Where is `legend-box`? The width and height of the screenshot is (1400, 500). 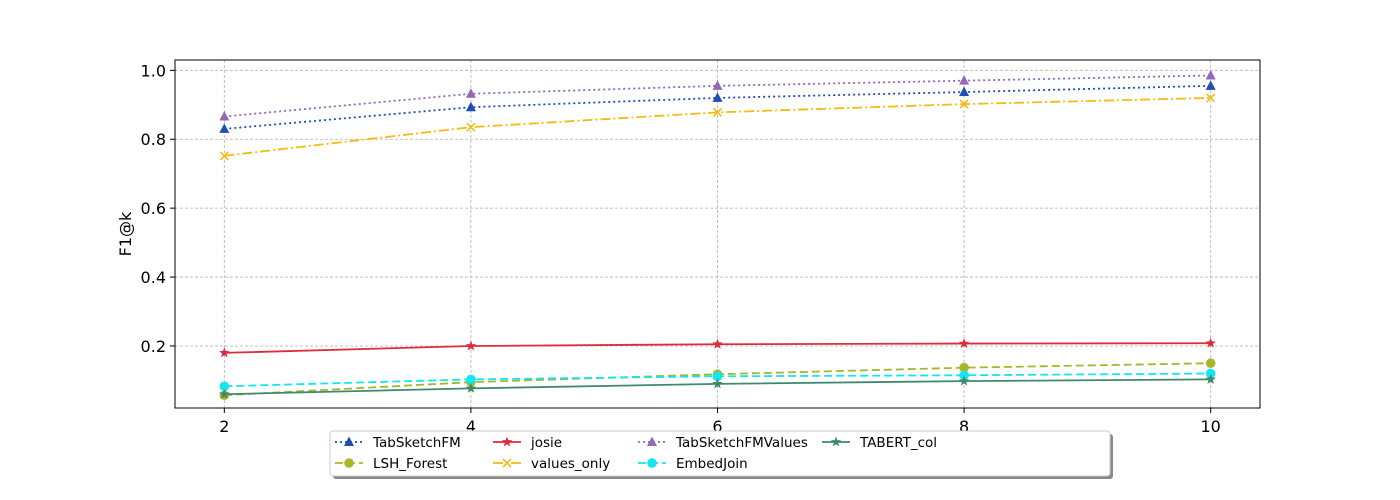 legend-box is located at coordinates (720, 453).